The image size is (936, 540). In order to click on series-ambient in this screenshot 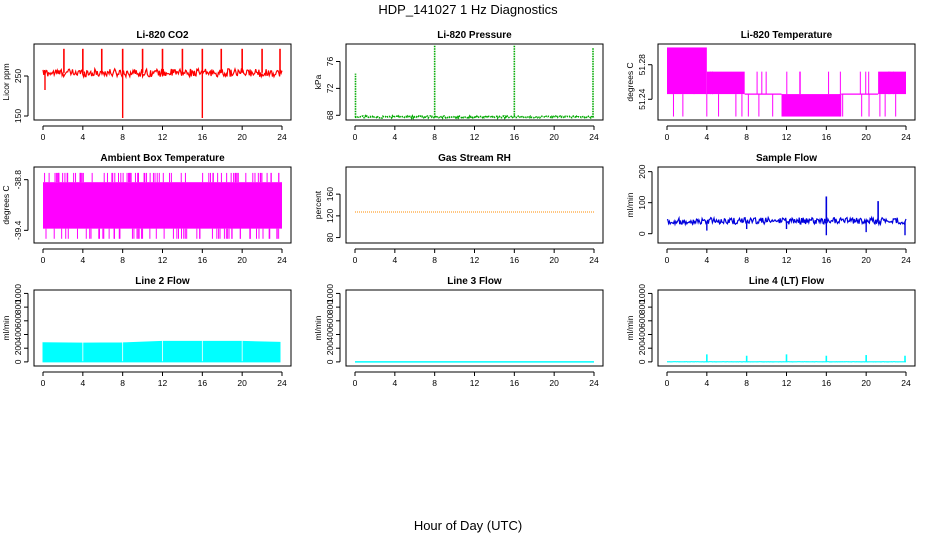, I will do `click(162, 205)`.